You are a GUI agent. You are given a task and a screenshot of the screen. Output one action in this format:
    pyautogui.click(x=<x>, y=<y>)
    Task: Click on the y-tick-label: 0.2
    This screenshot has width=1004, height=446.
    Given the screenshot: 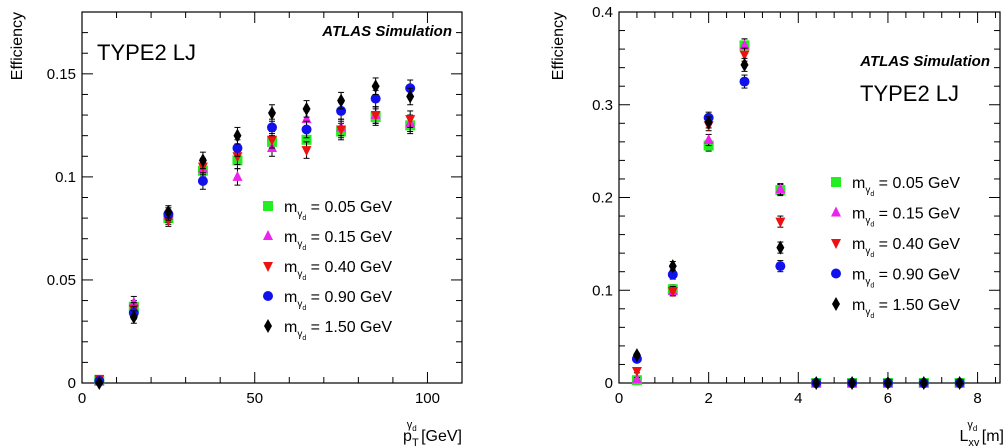 What is the action you would take?
    pyautogui.click(x=602, y=198)
    